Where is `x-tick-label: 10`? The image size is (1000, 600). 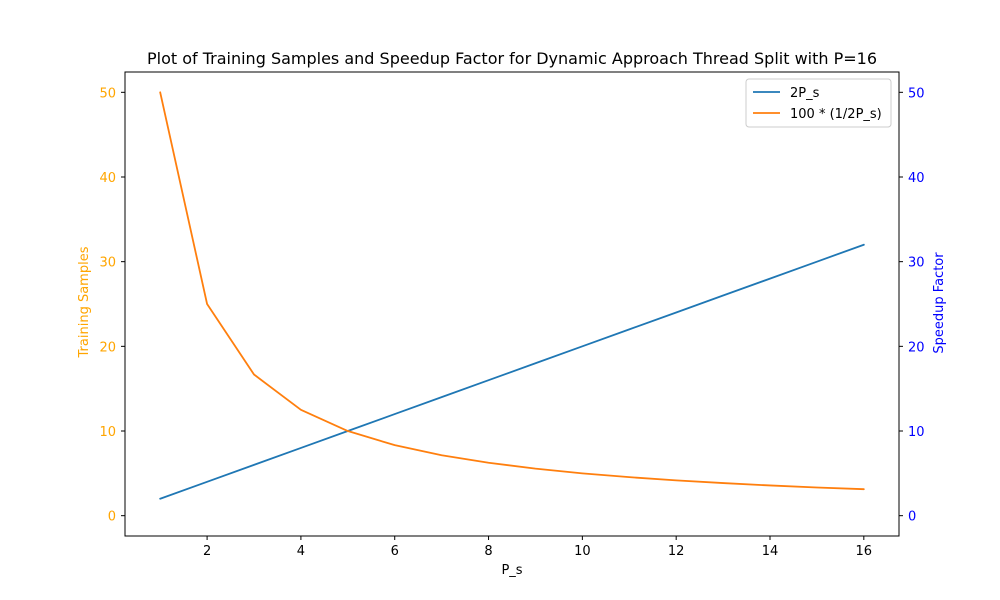 x-tick-label: 10 is located at coordinates (582, 551).